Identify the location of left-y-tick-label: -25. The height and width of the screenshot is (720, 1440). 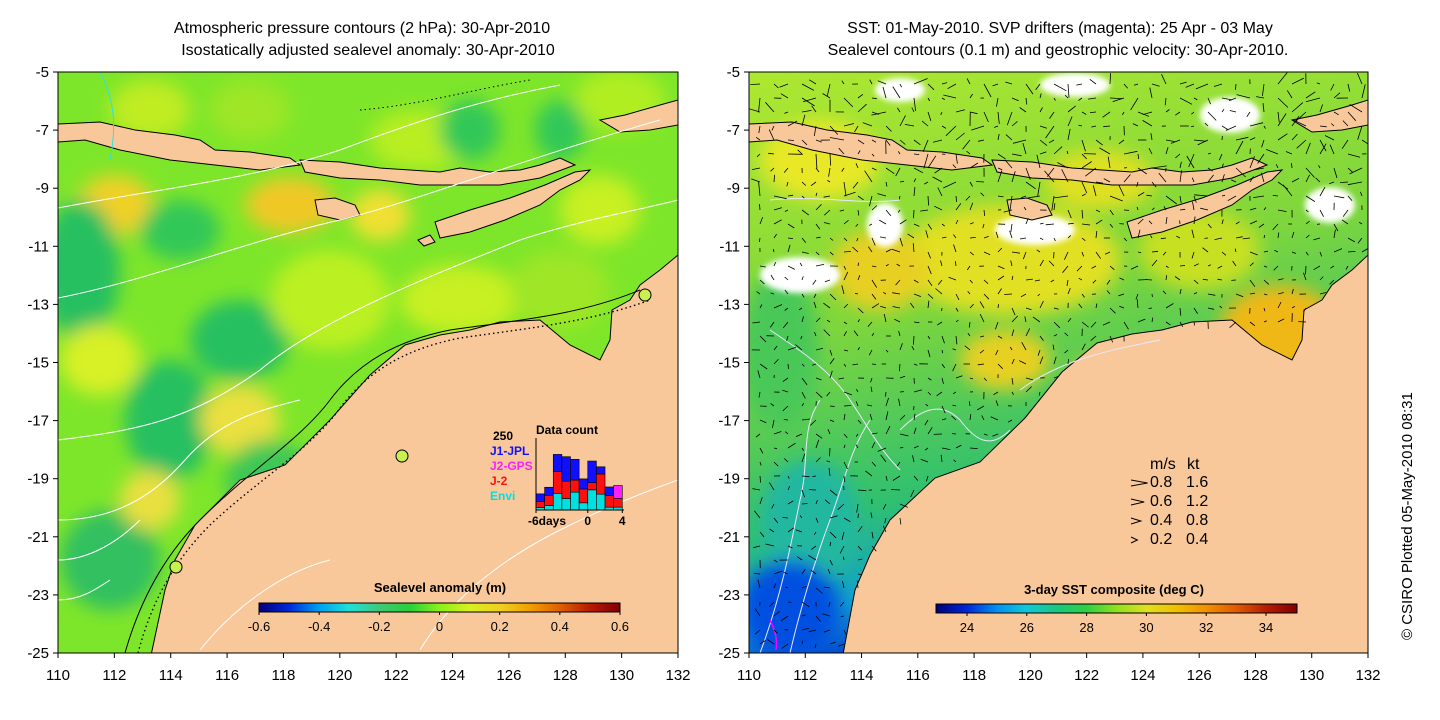
(38, 653).